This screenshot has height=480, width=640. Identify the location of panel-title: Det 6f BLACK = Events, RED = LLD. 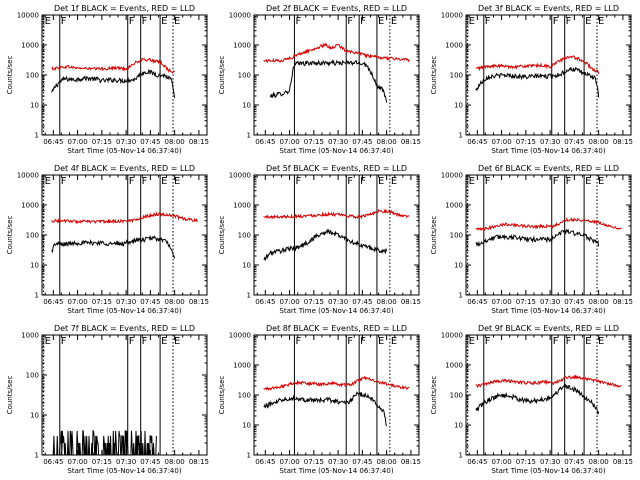
(548, 168).